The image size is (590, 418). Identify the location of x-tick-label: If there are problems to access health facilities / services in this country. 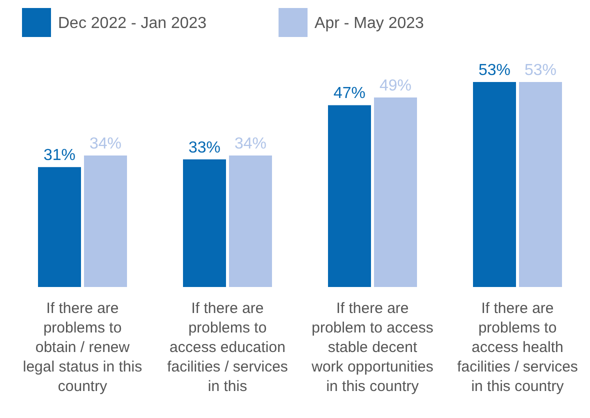
(517, 347).